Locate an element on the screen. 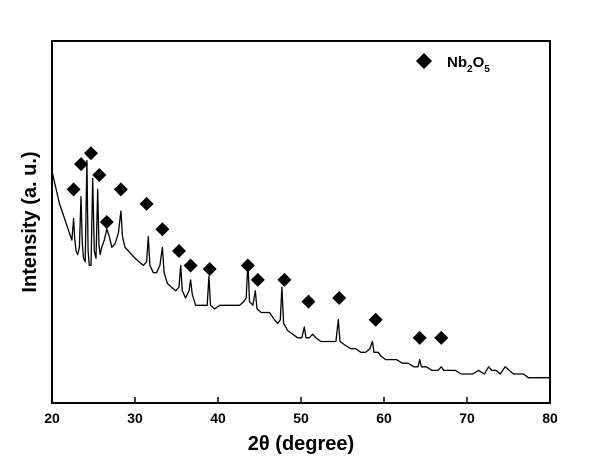 The height and width of the screenshot is (471, 599). x-axis-tick-labels: 20 30 40 50 60 70 80 is located at coordinates (301, 418).